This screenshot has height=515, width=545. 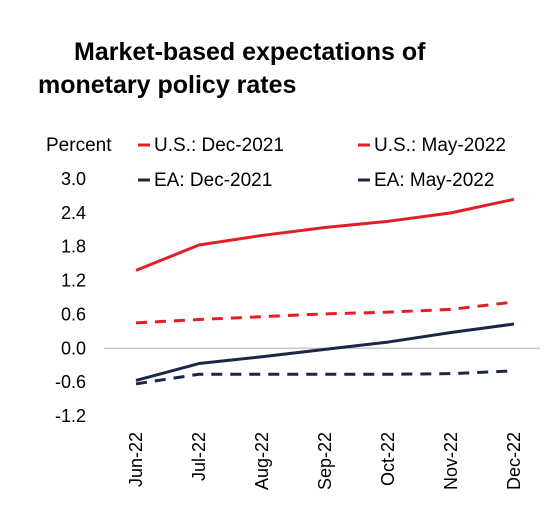 I want to click on x-tick-label: Aug-22, so click(x=262, y=461).